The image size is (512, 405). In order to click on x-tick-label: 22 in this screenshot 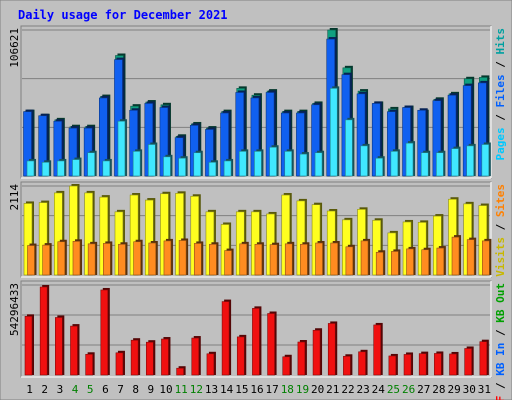, I will do `click(347, 389)`.